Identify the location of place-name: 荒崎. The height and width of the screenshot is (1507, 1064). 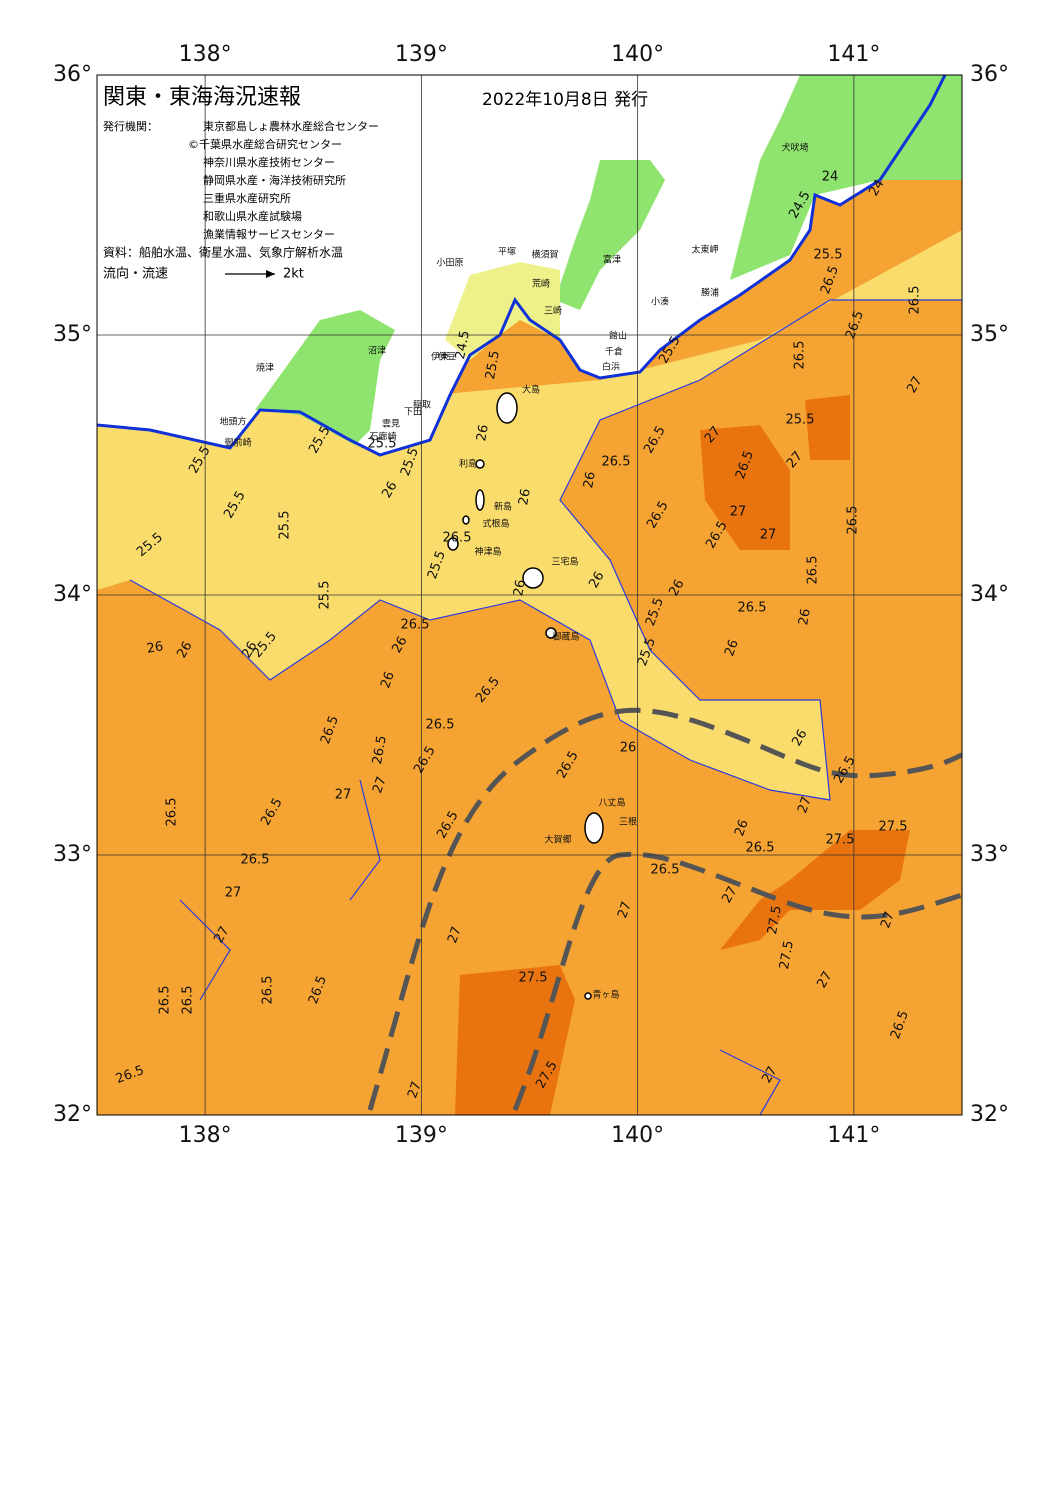
(541, 284).